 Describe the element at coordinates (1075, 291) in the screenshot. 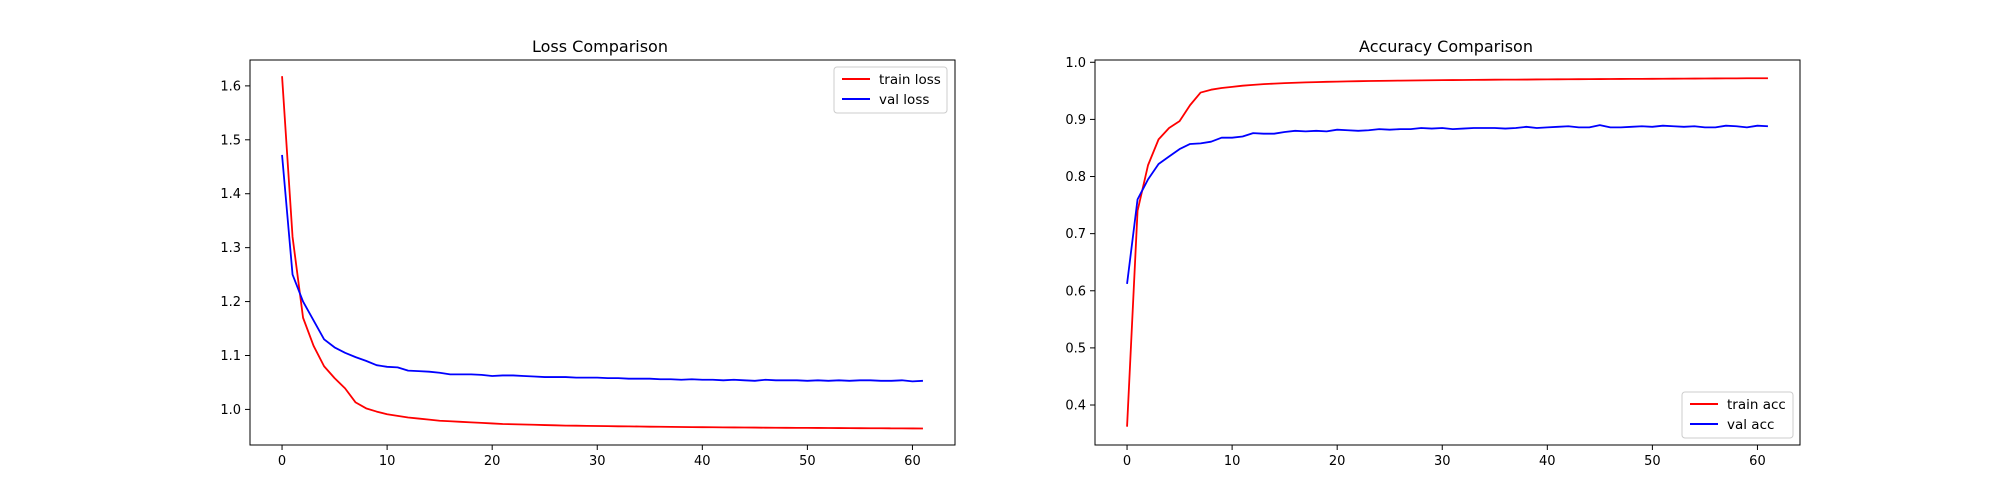

I see `y-tick-label: 0.6` at that location.